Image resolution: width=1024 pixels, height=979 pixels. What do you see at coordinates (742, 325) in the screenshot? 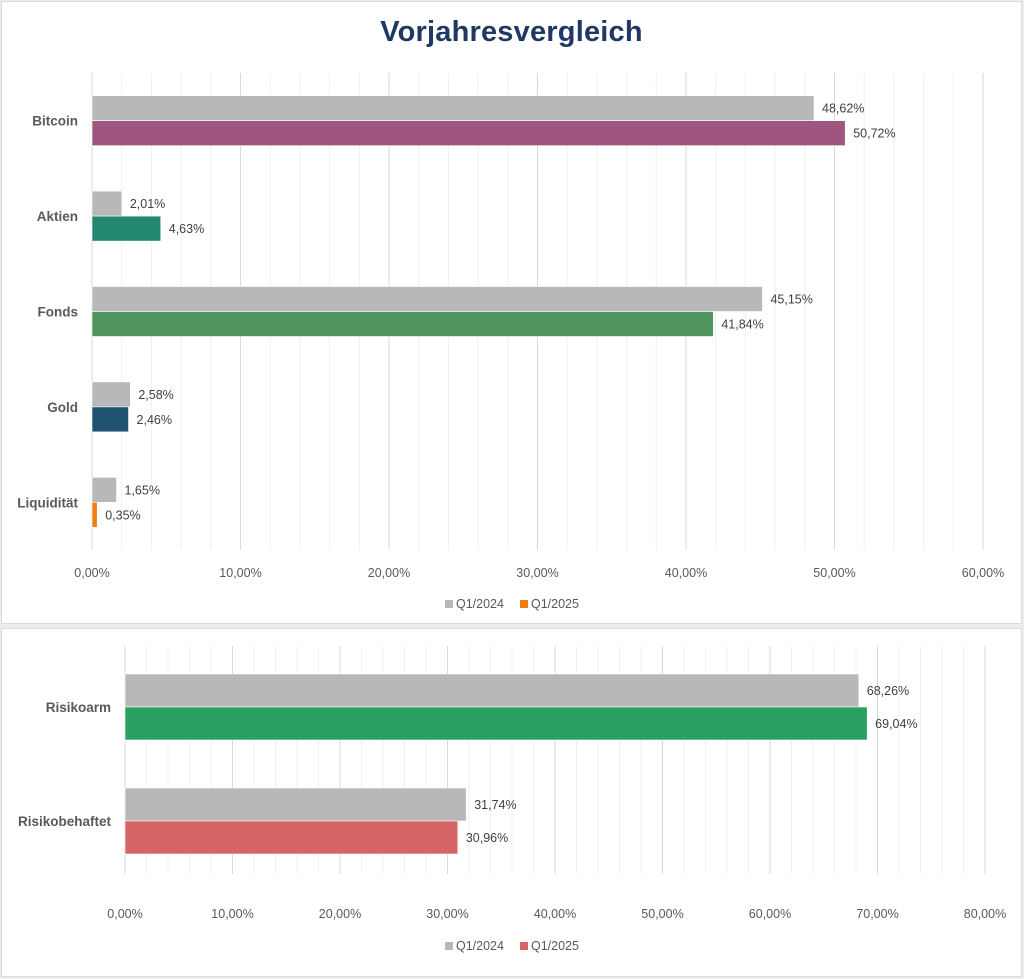
I see `data-label: 41,84%` at bounding box center [742, 325].